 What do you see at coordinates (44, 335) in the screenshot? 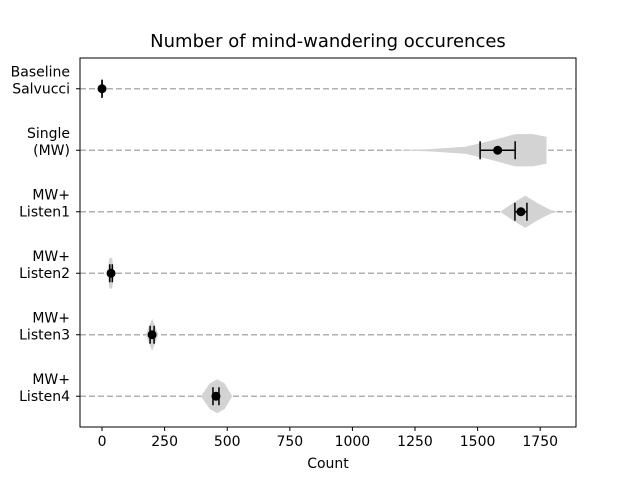
I see `y-tick-label: Listen3` at bounding box center [44, 335].